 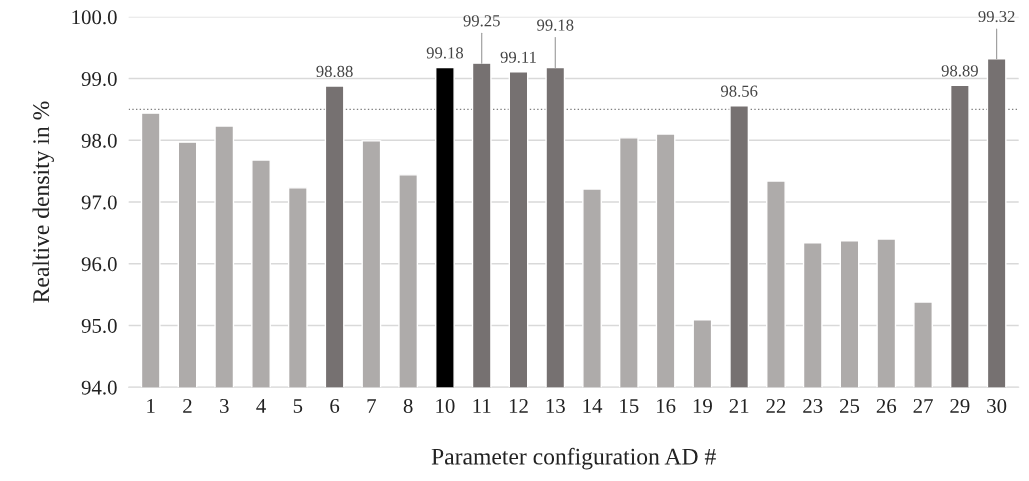 I want to click on x-tick-label: 7, so click(x=371, y=406).